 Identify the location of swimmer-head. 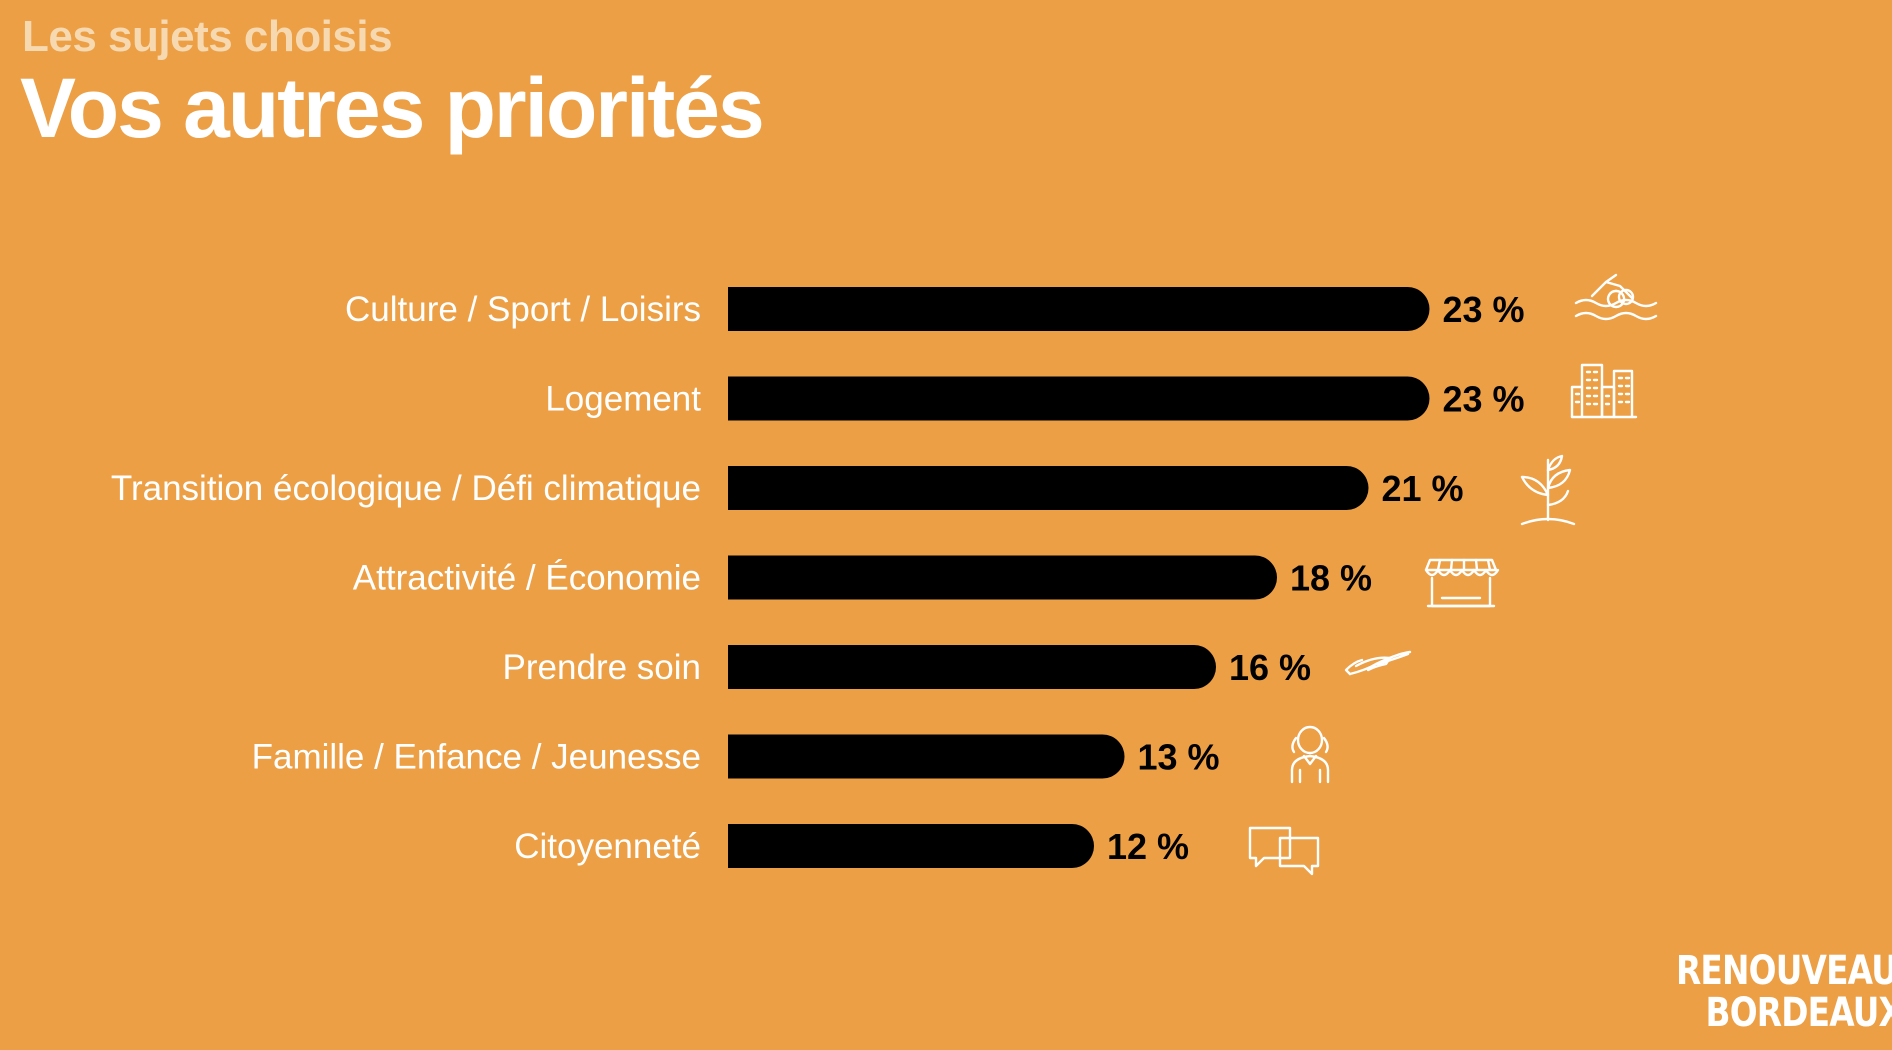
(1626, 297).